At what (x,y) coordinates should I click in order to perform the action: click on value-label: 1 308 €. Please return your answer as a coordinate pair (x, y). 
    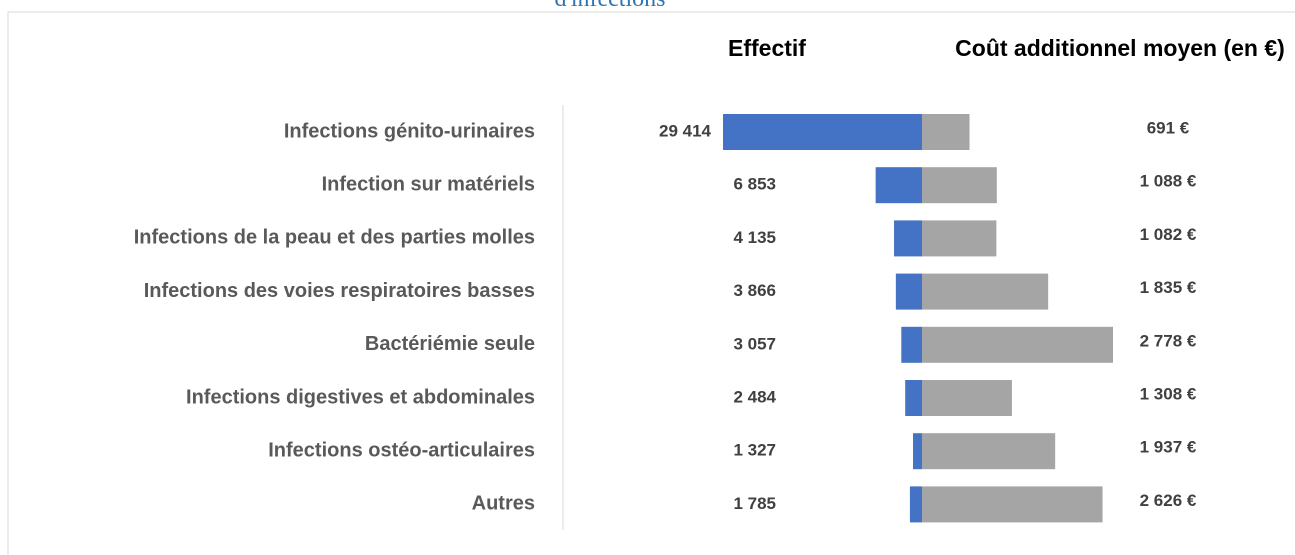
    Looking at the image, I should click on (1168, 393).